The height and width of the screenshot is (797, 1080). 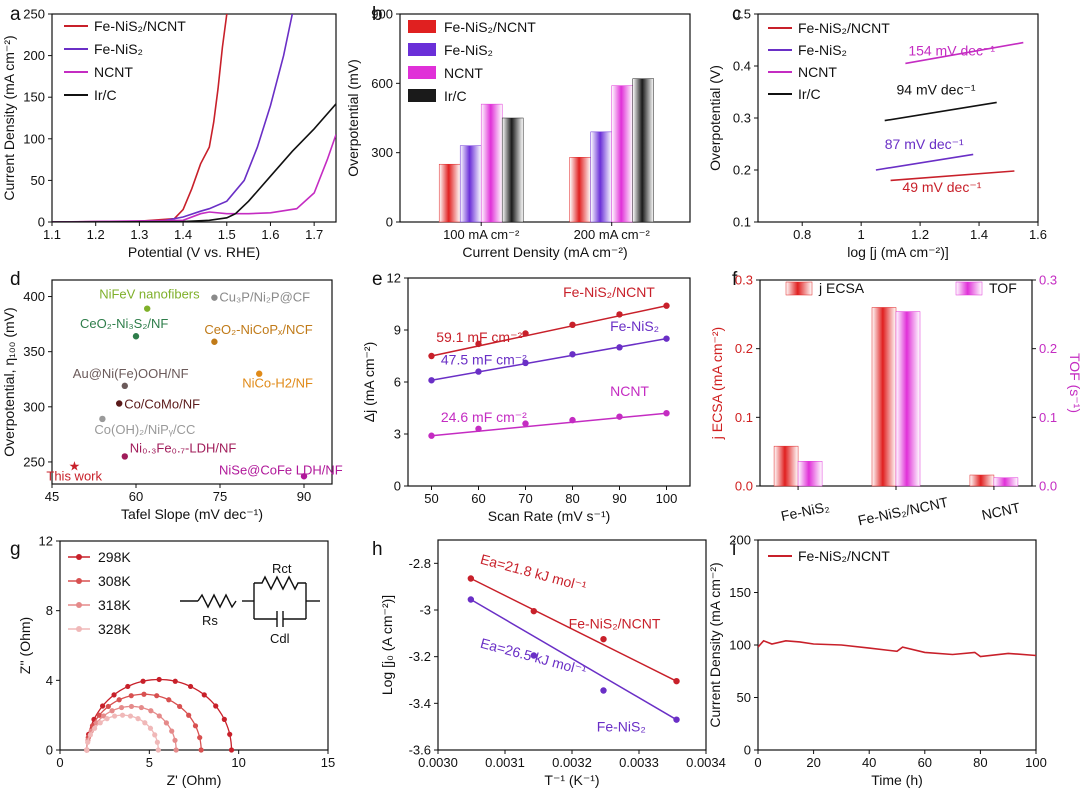 What do you see at coordinates (124, 323) in the screenshot?
I see `point-label: CeO₂-Ni₃S₂/NF` at bounding box center [124, 323].